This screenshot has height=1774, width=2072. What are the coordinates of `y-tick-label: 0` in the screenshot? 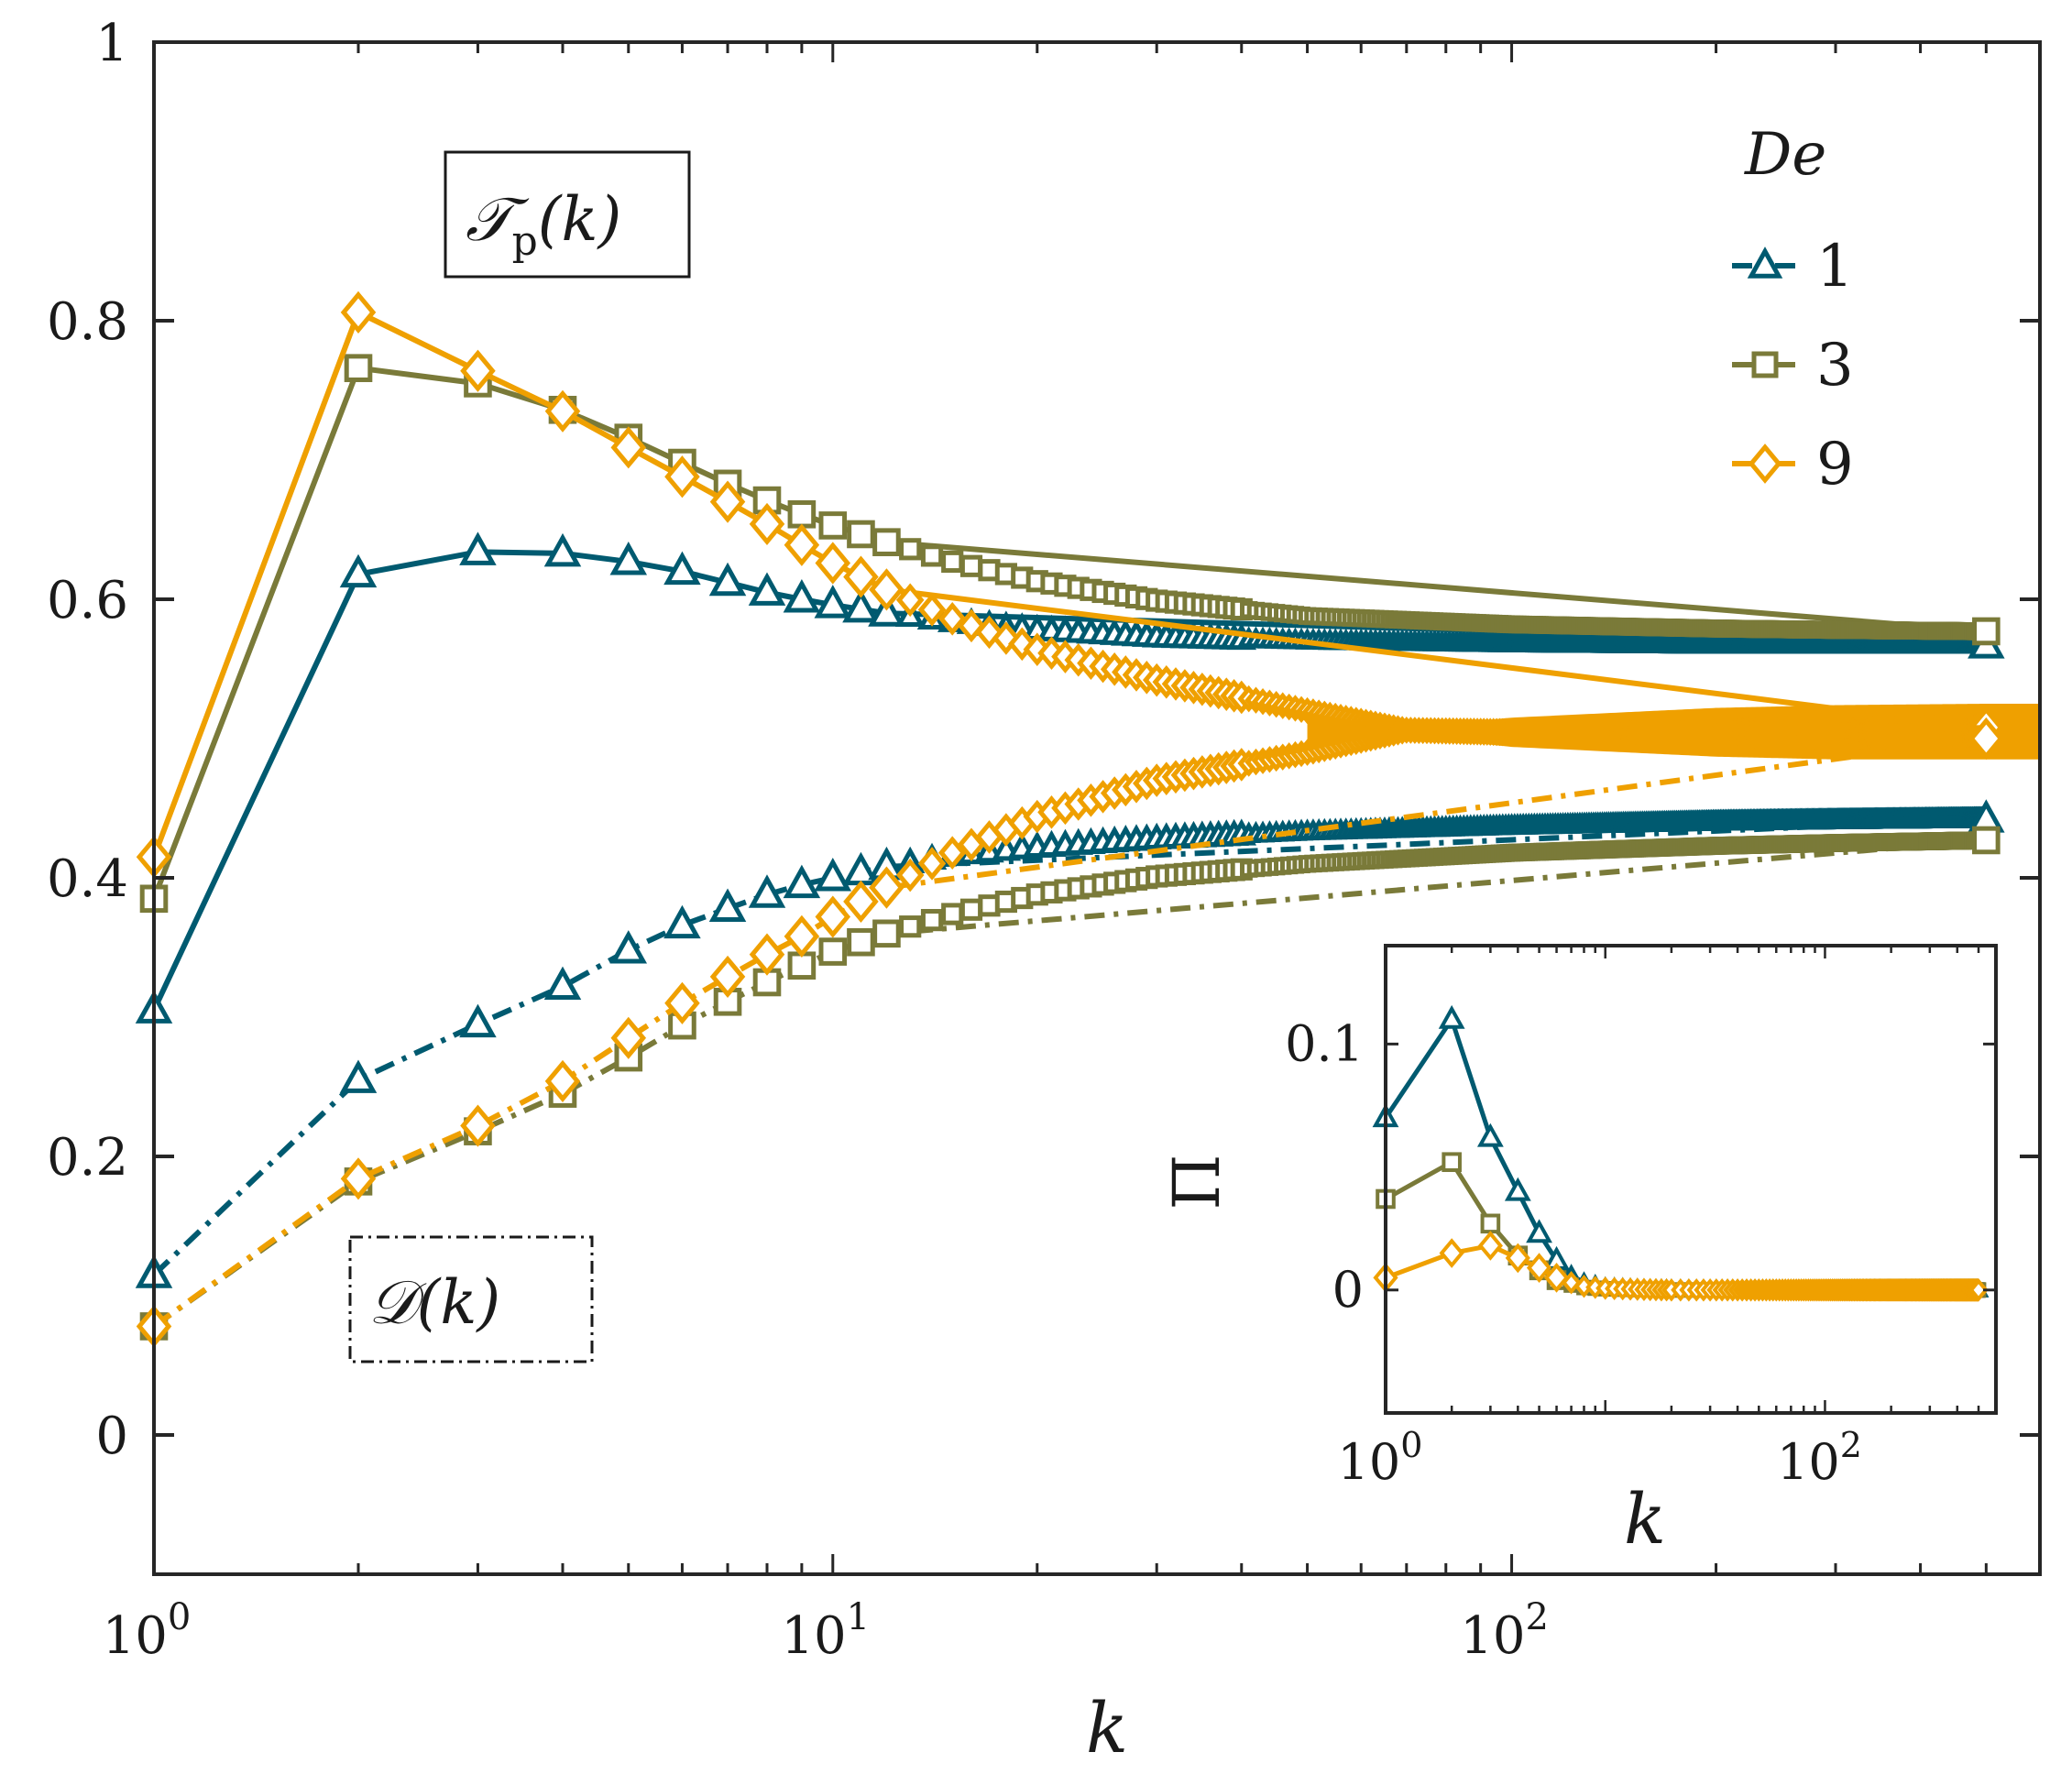 It's located at (112, 1436).